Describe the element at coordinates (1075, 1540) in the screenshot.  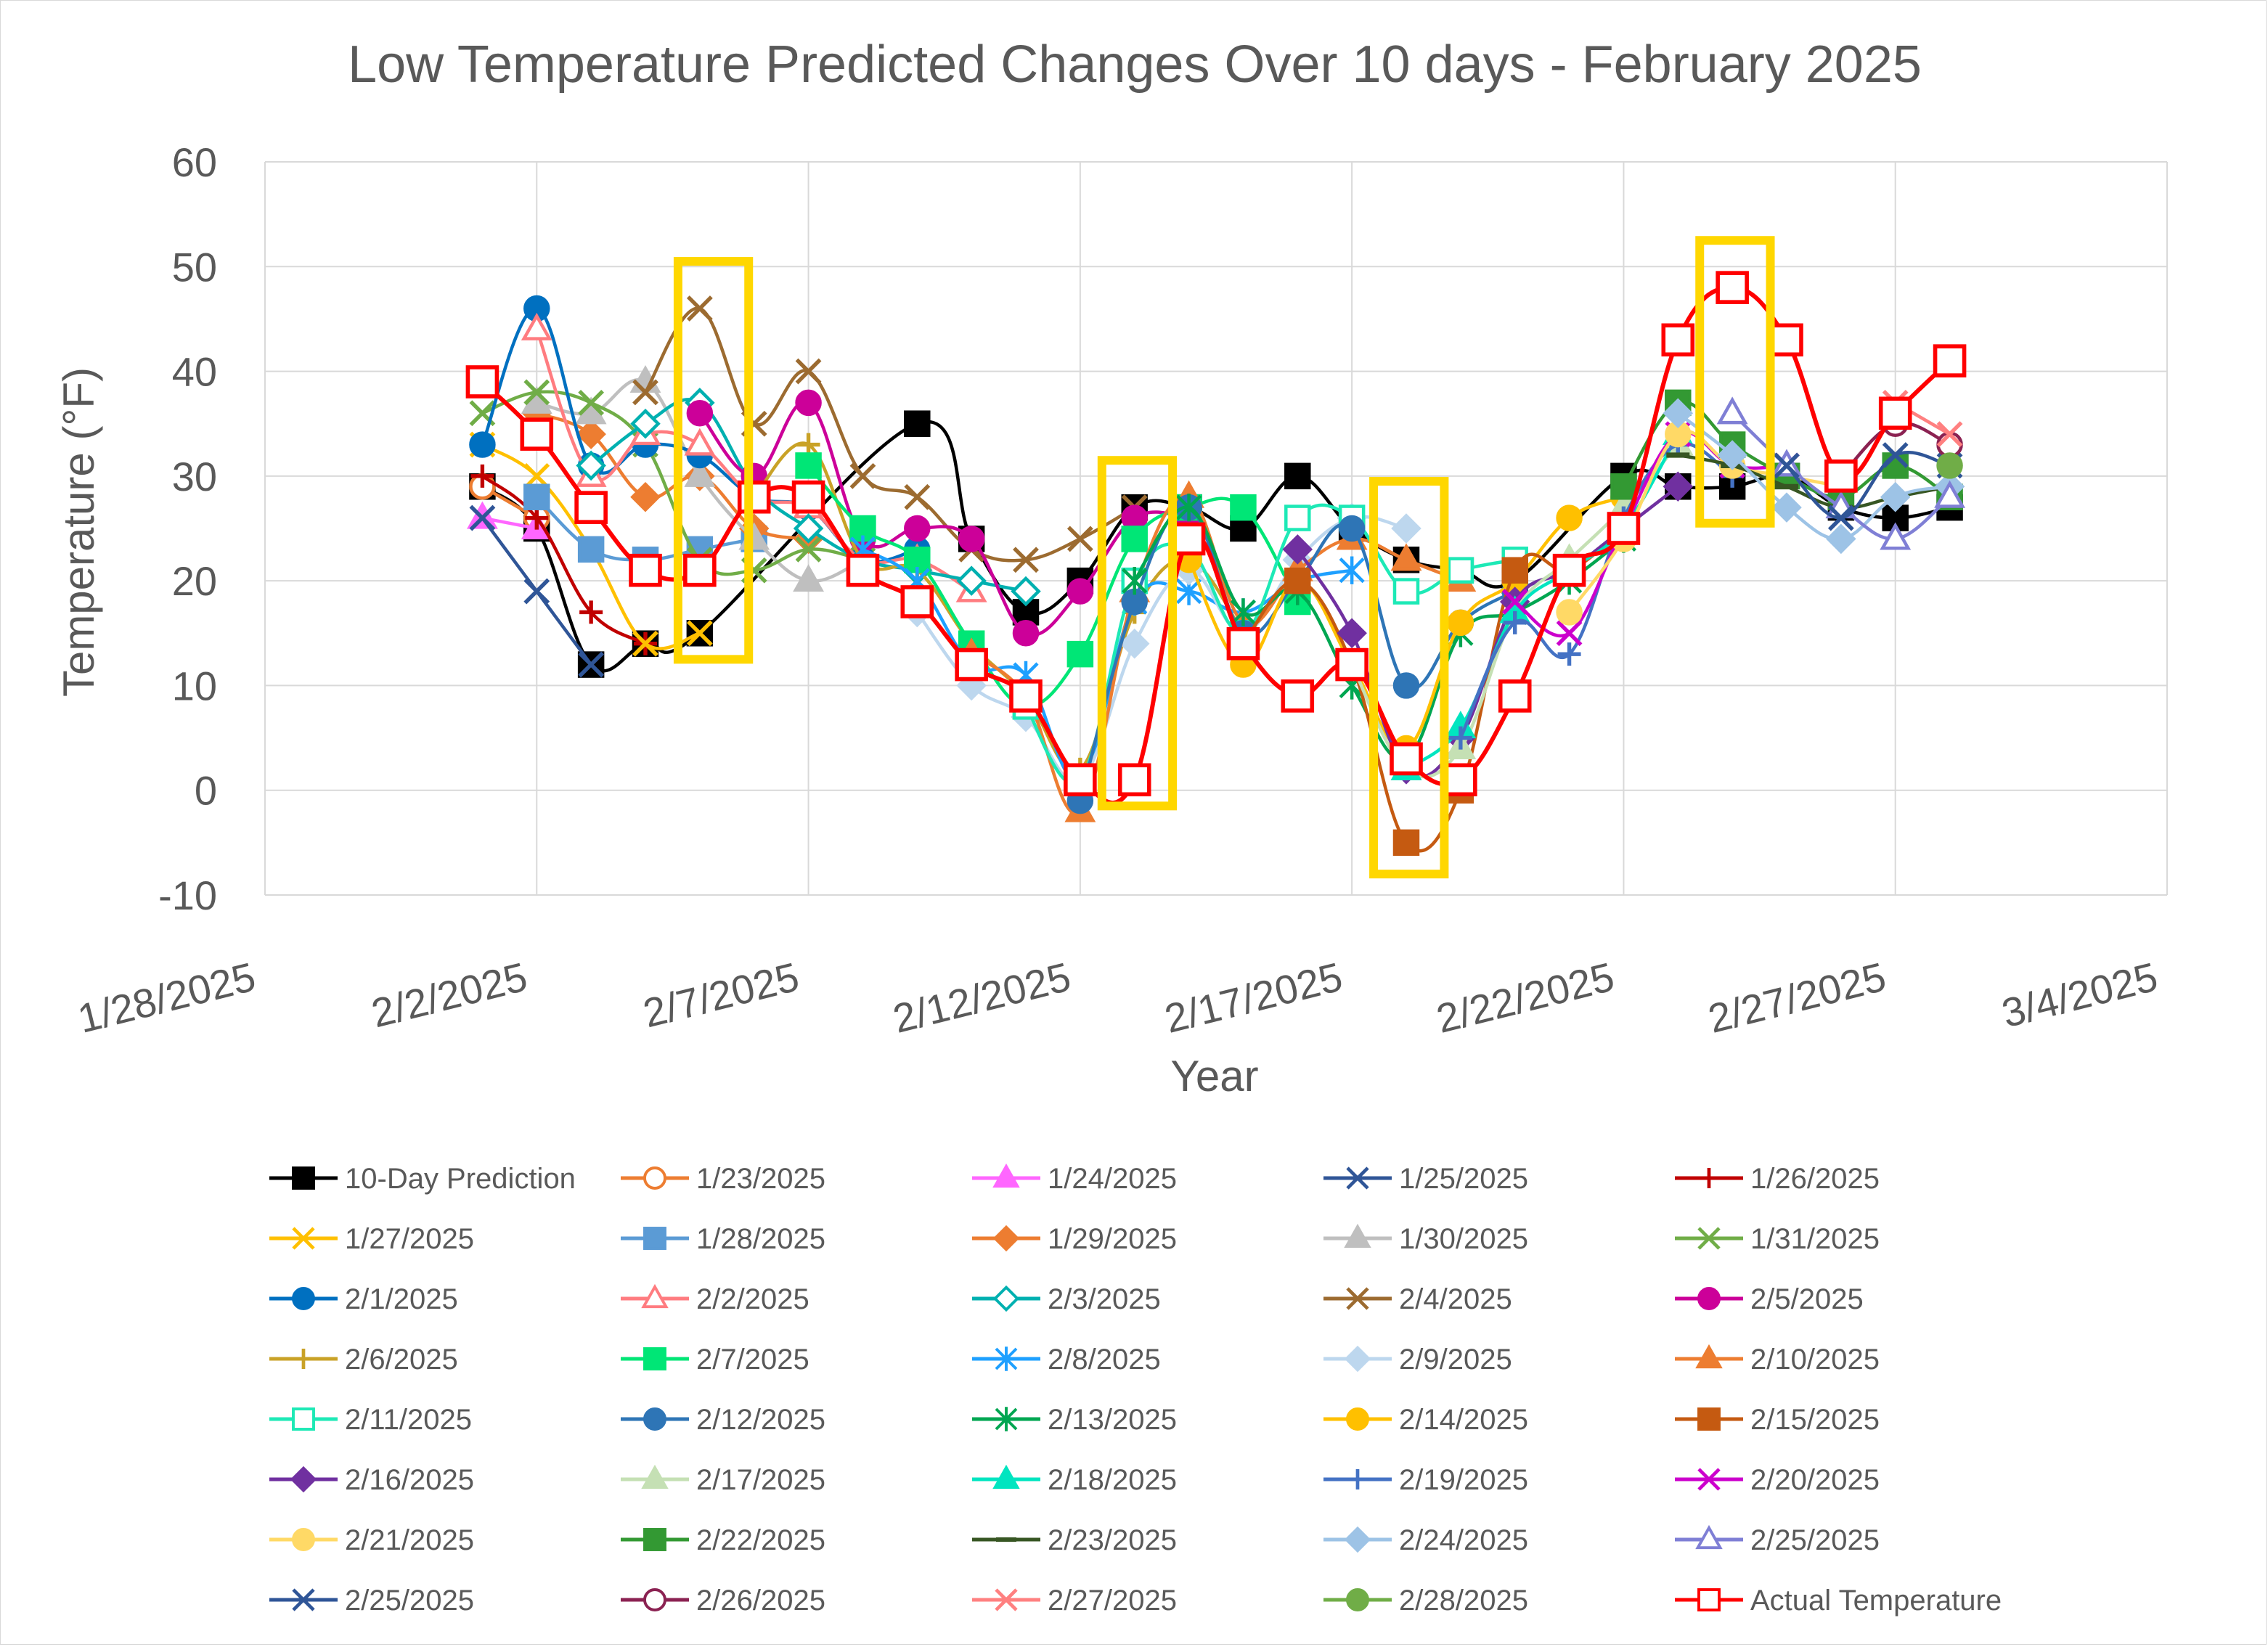
I see `legend-item-2-23-2025: 2/23/2025` at that location.